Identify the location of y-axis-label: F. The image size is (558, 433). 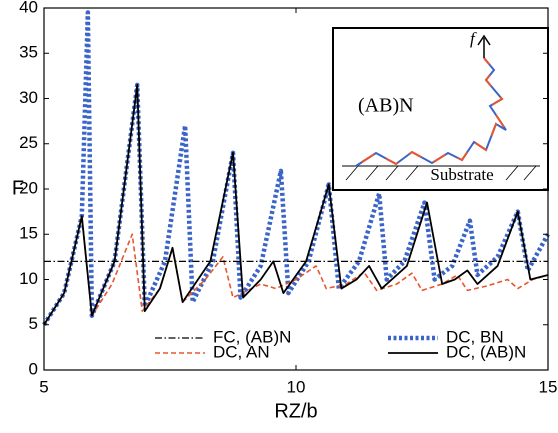
(18, 188).